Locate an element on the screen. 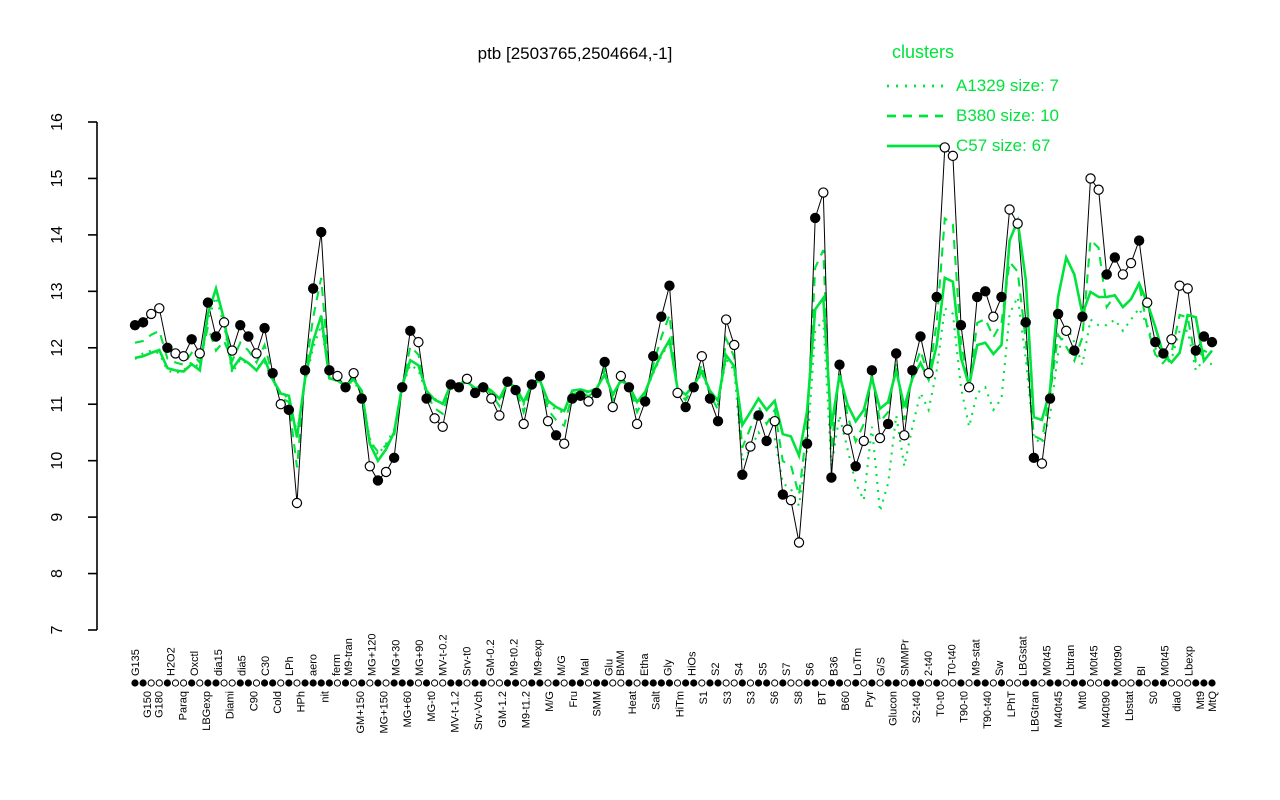 The image size is (1280, 800). y-tick-label: 14 is located at coordinates (57, 235).